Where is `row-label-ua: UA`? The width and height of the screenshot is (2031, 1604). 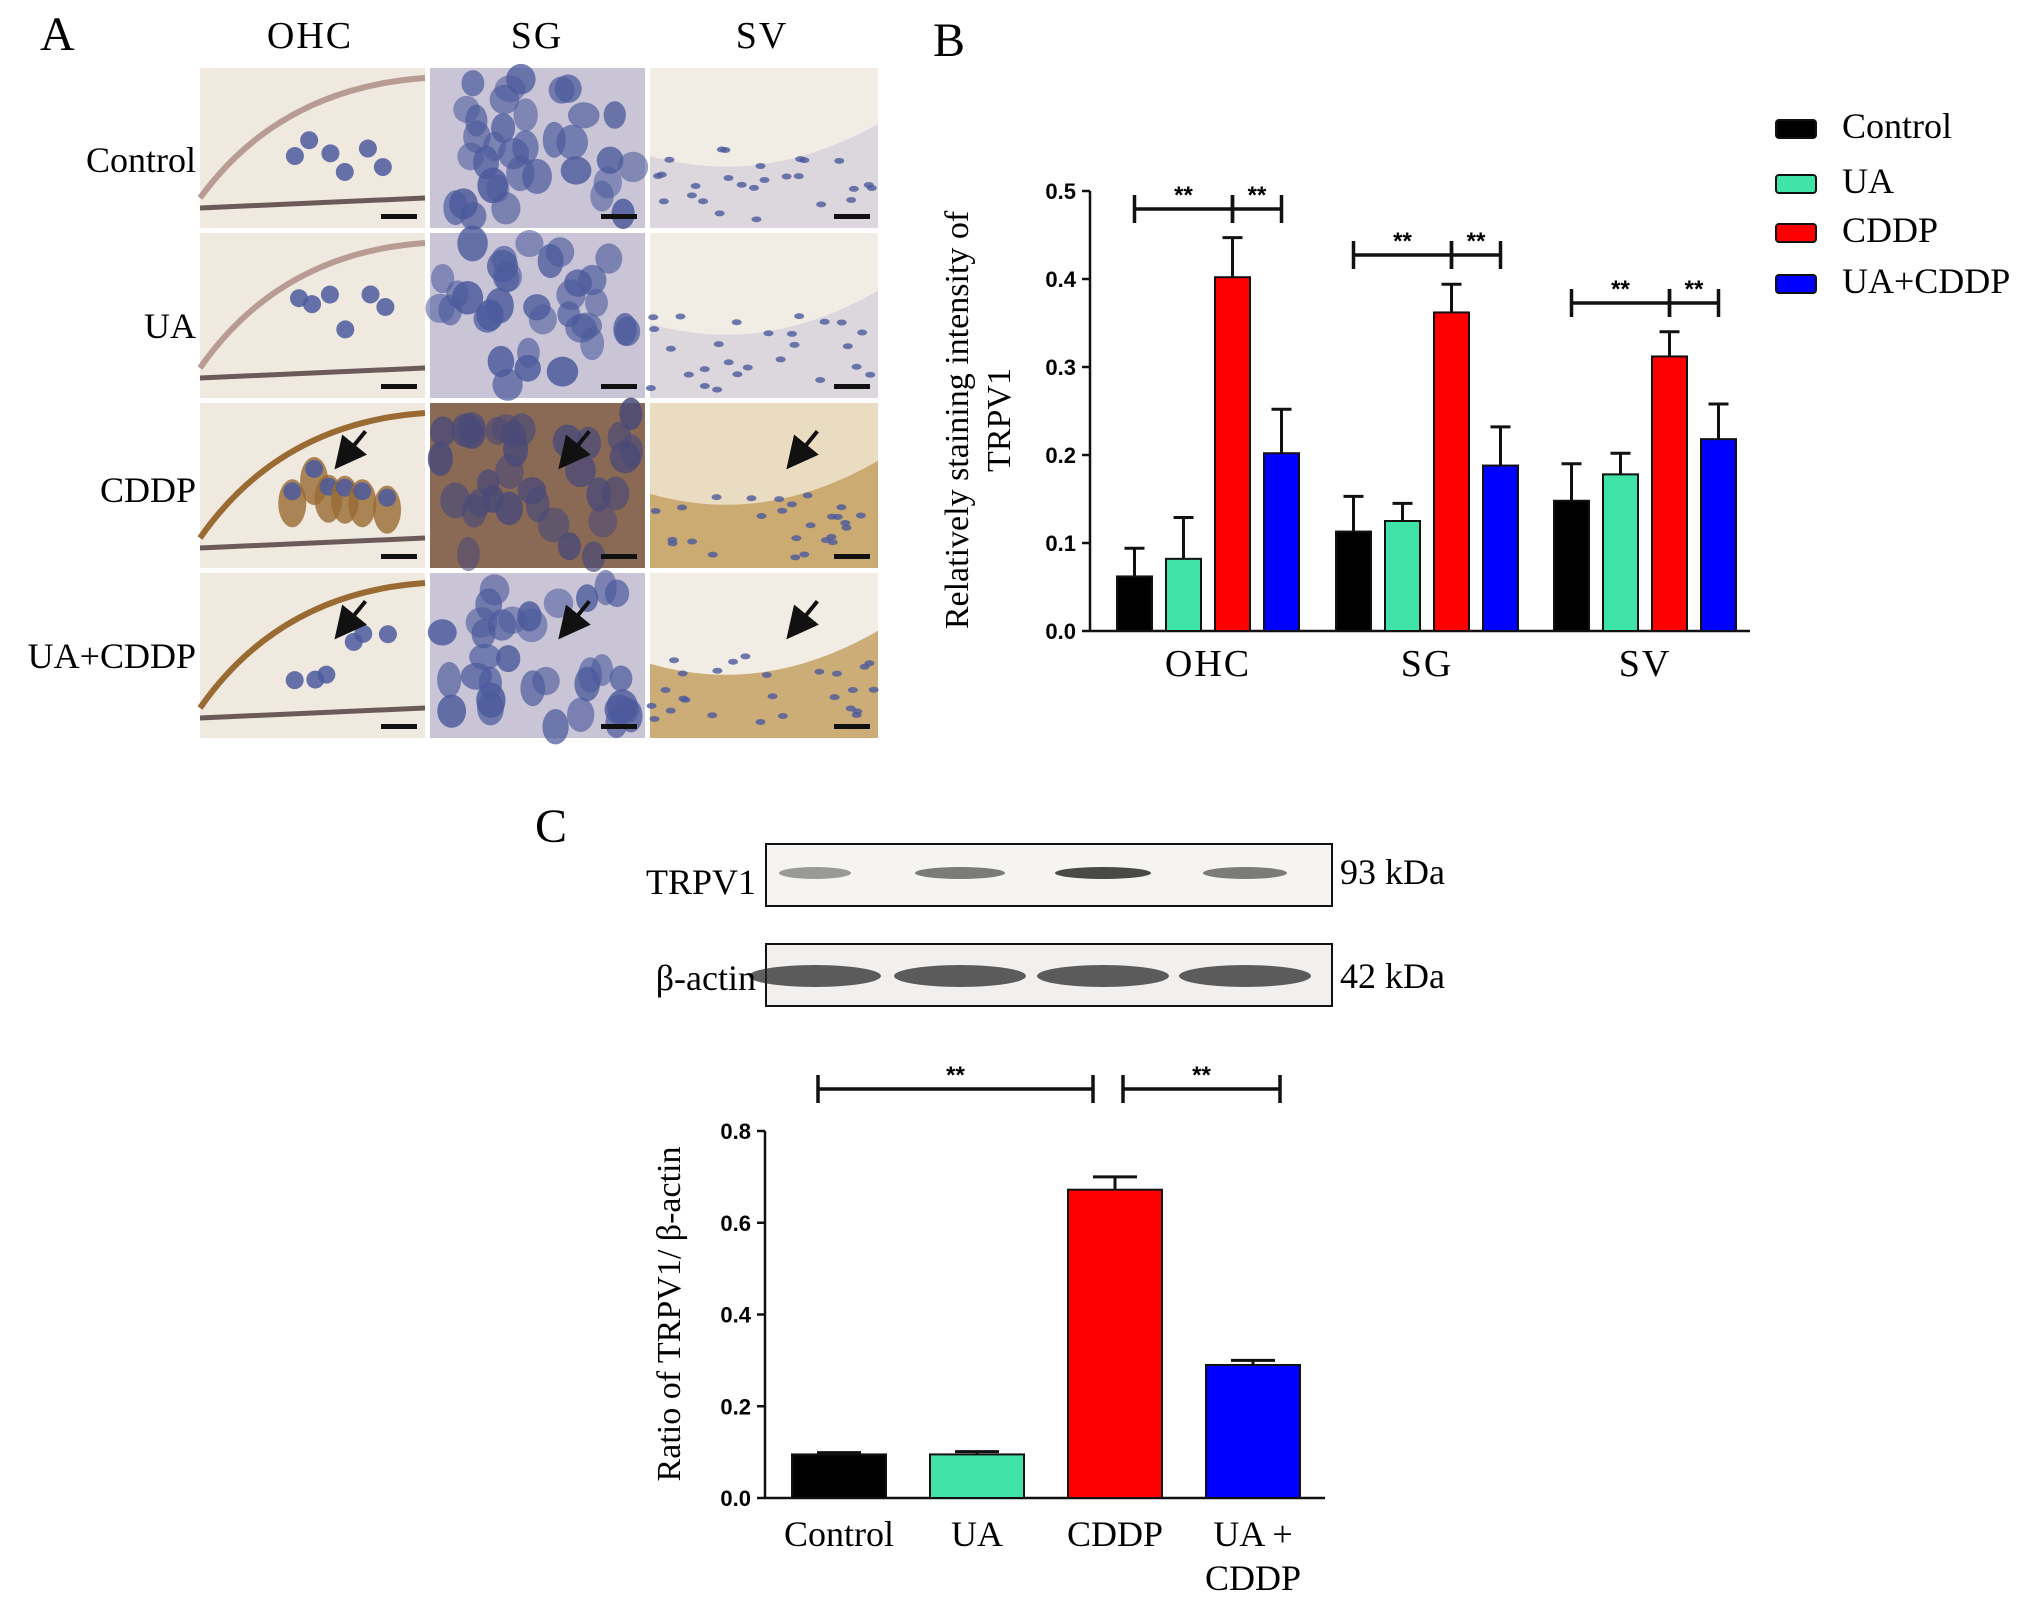
row-label-ua: UA is located at coordinates (170, 326).